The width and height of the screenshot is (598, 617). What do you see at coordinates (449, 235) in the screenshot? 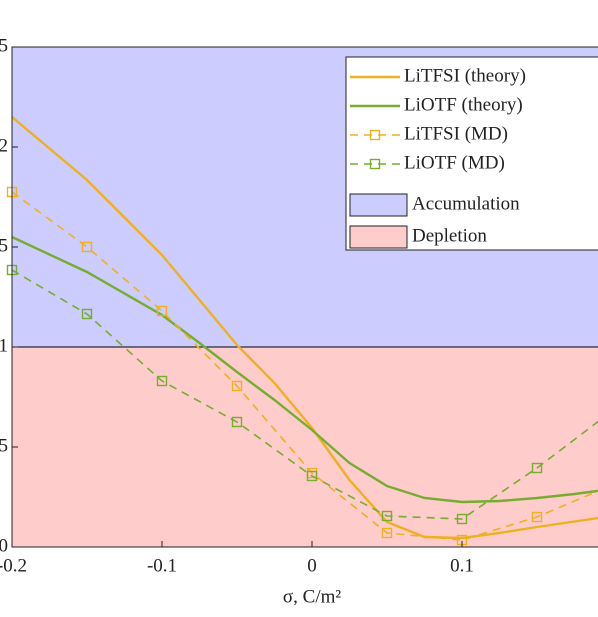
I see `legend-label: Depletion` at bounding box center [449, 235].